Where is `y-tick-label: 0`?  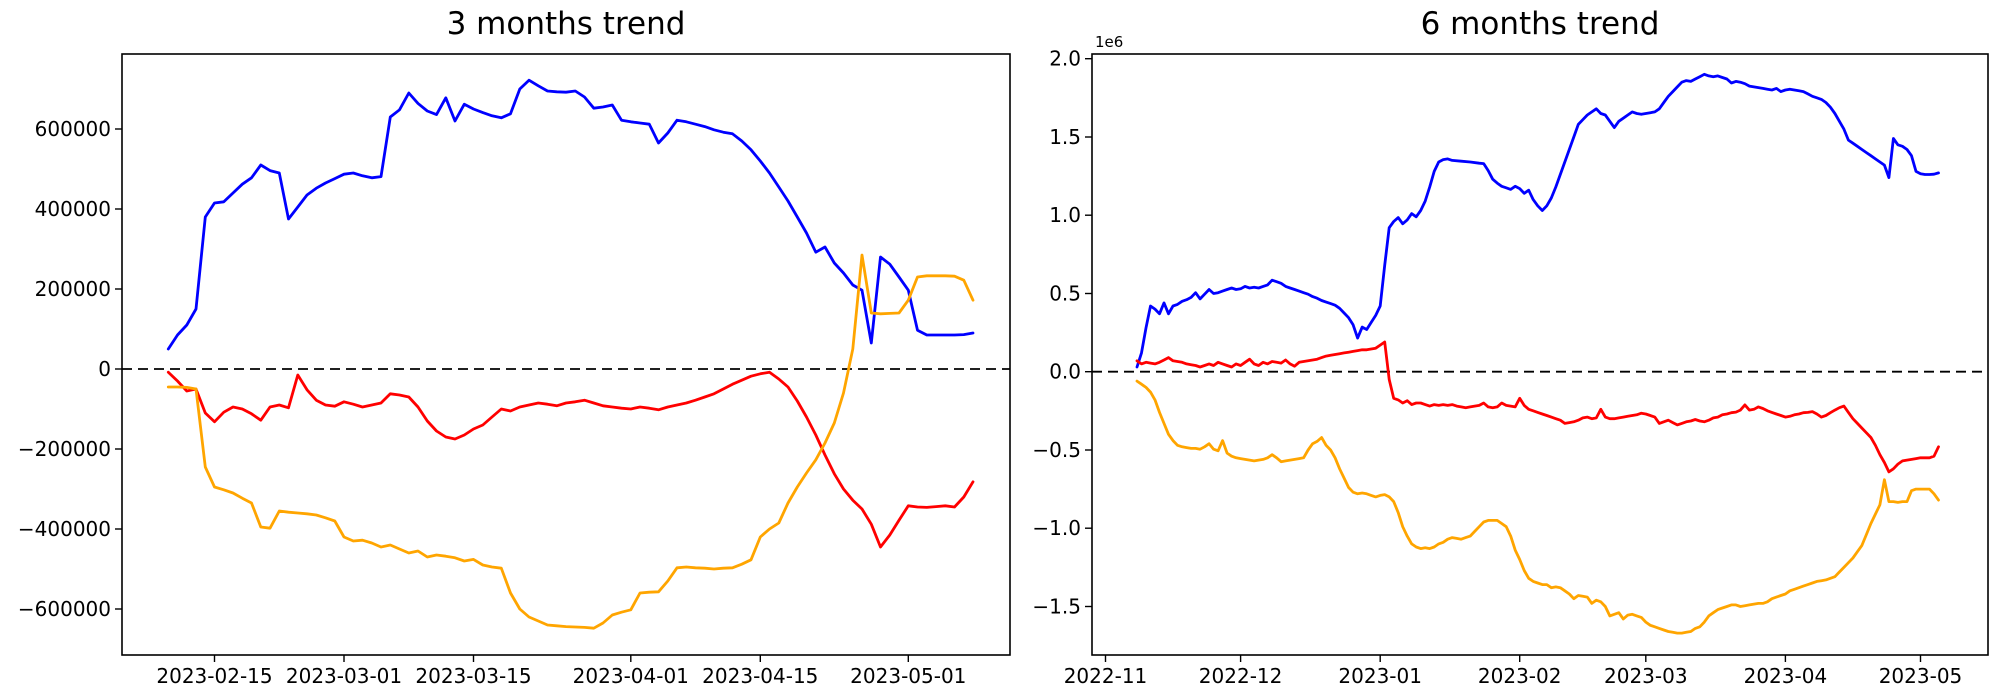 y-tick-label: 0 is located at coordinates (104, 369).